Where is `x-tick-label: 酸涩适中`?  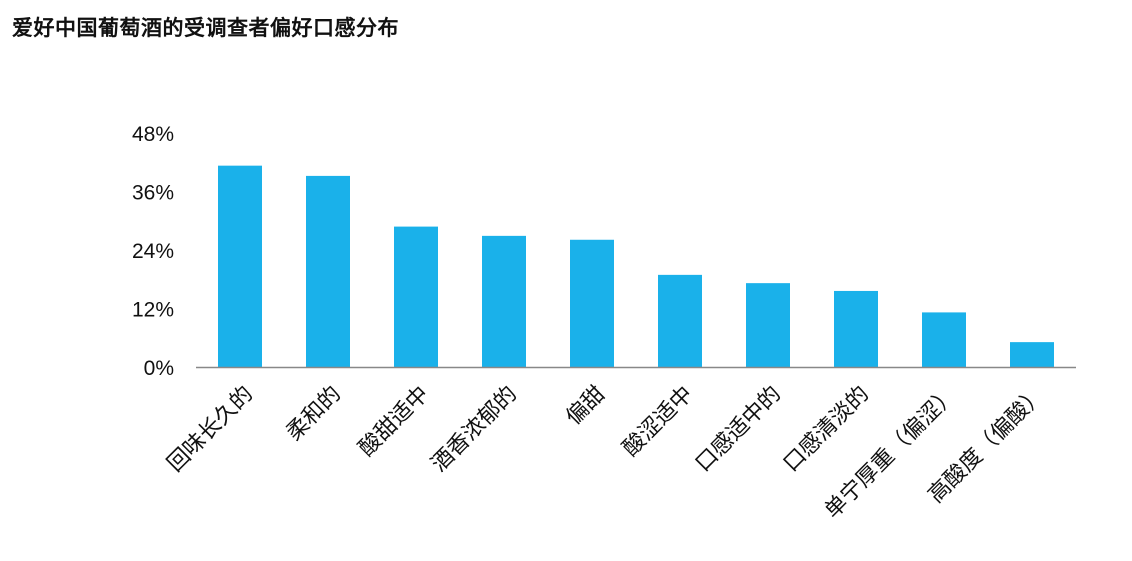
x-tick-label: 酸涩适中 is located at coordinates (658, 422).